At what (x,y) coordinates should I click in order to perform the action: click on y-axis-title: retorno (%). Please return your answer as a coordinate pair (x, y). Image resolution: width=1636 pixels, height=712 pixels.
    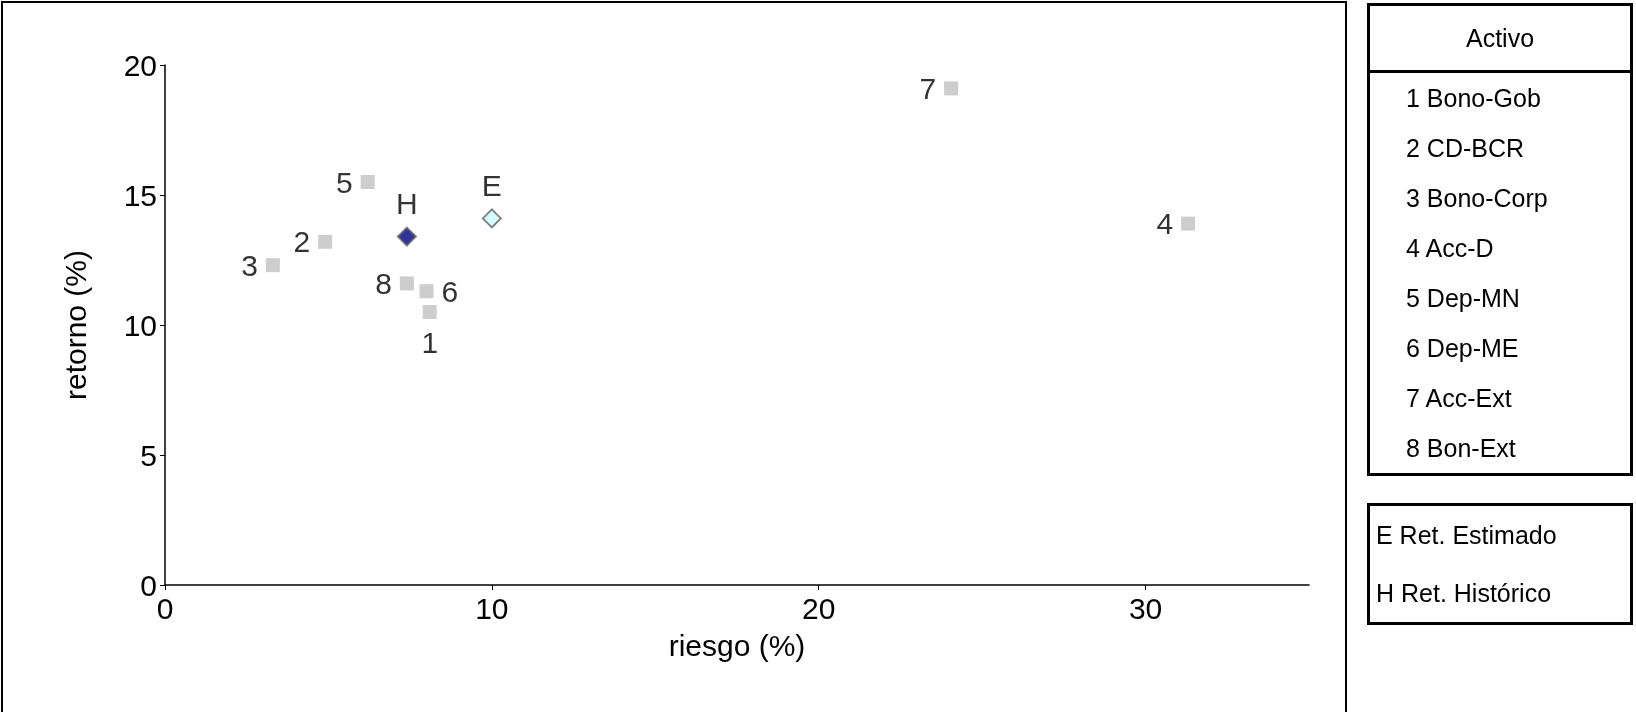
    Looking at the image, I should click on (75, 325).